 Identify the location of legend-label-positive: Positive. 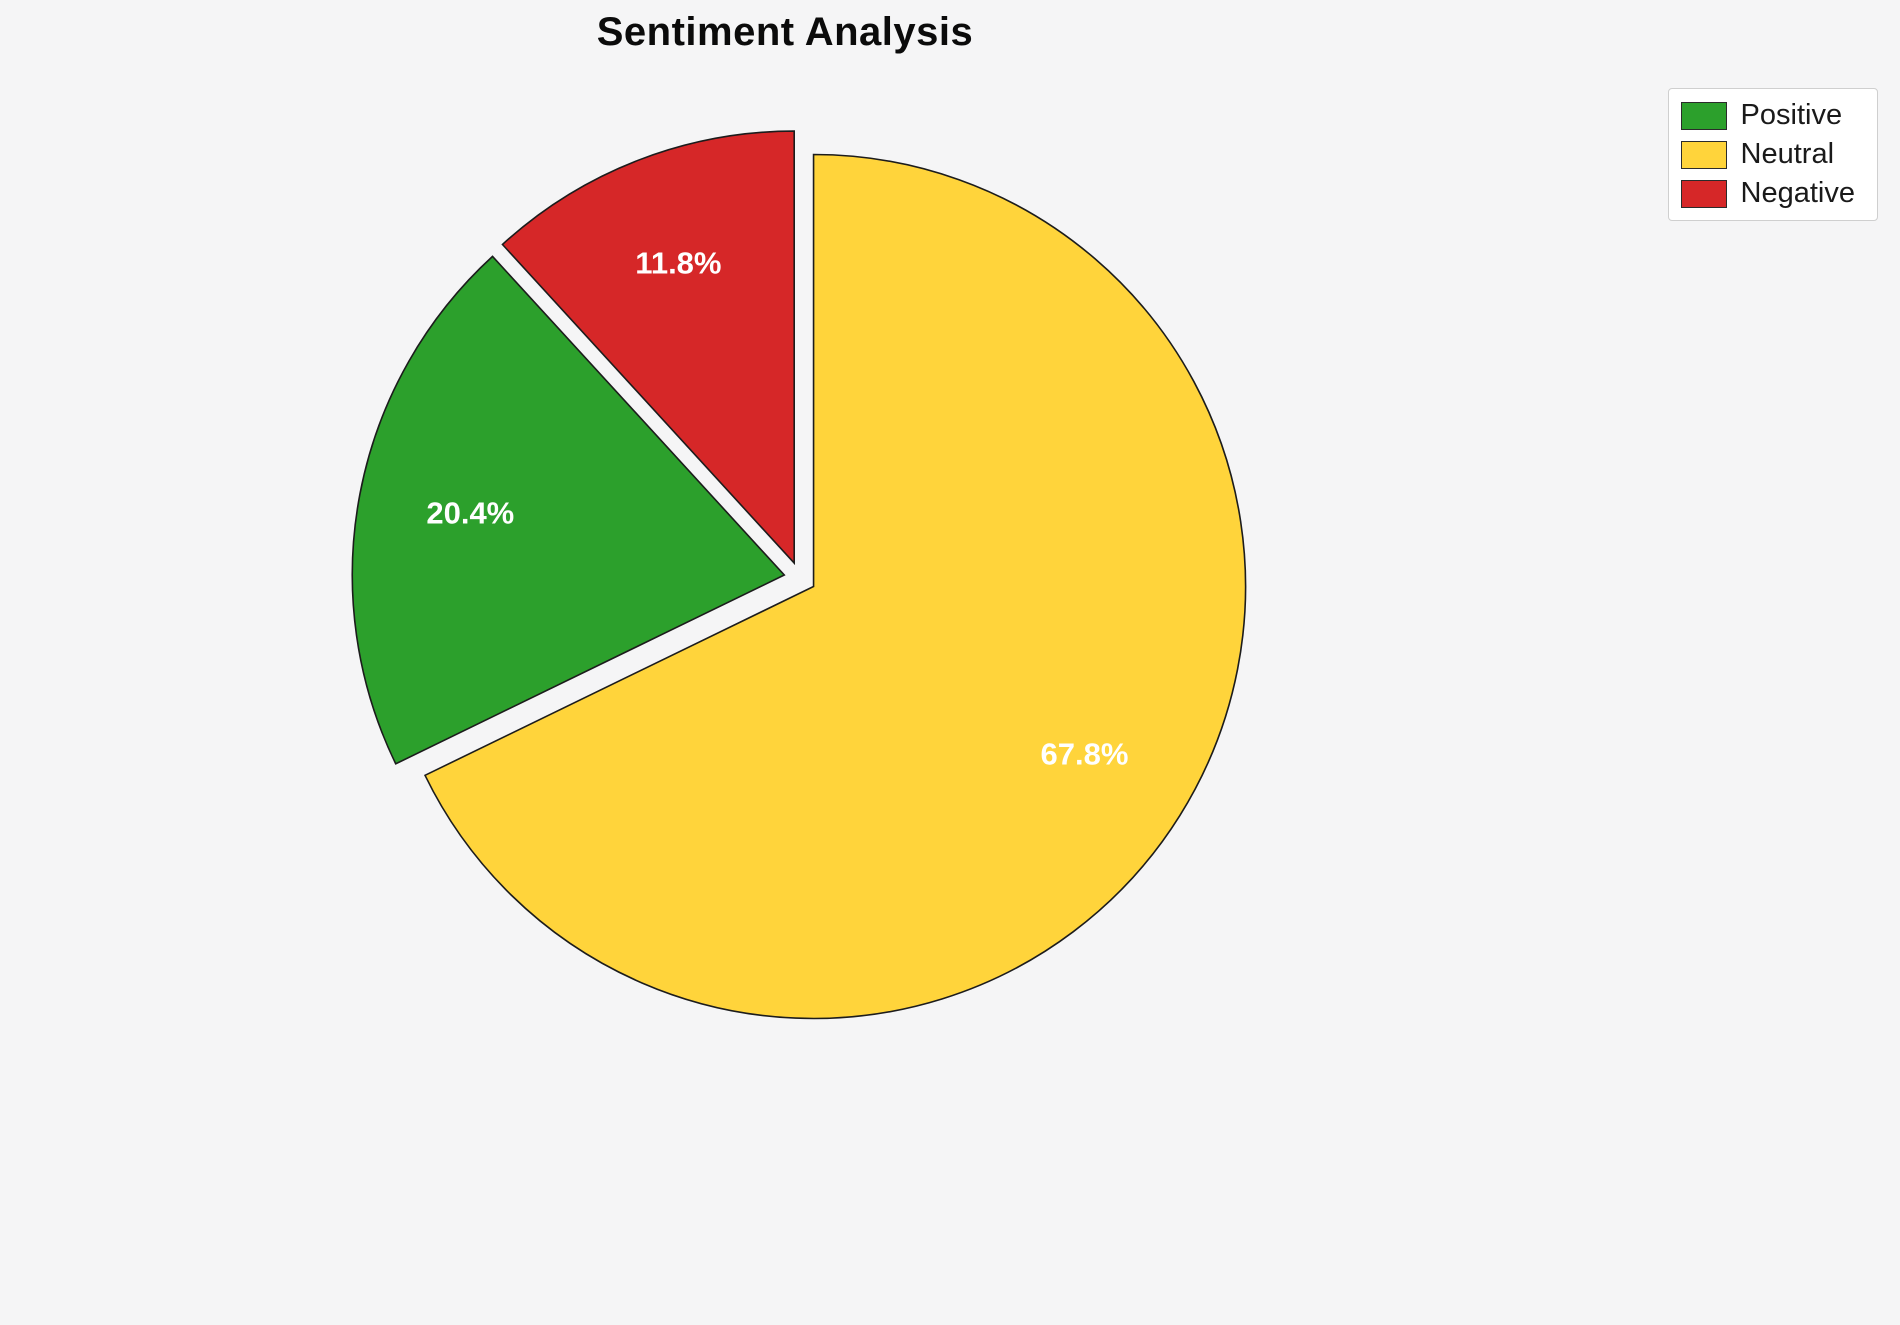
(1791, 115).